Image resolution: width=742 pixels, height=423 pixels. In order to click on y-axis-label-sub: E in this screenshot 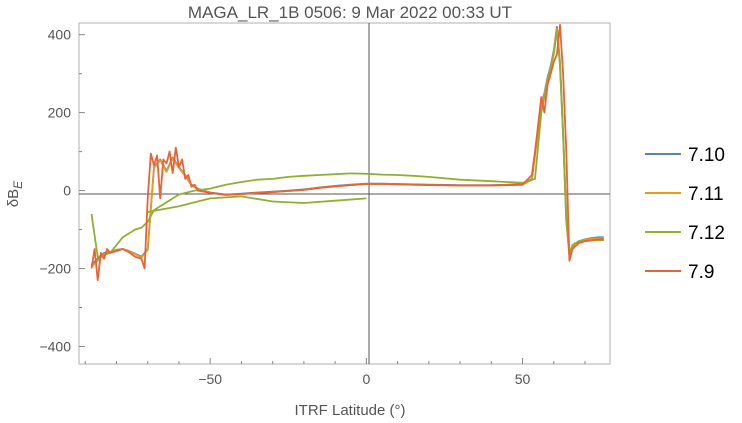, I will do `click(18, 184)`.